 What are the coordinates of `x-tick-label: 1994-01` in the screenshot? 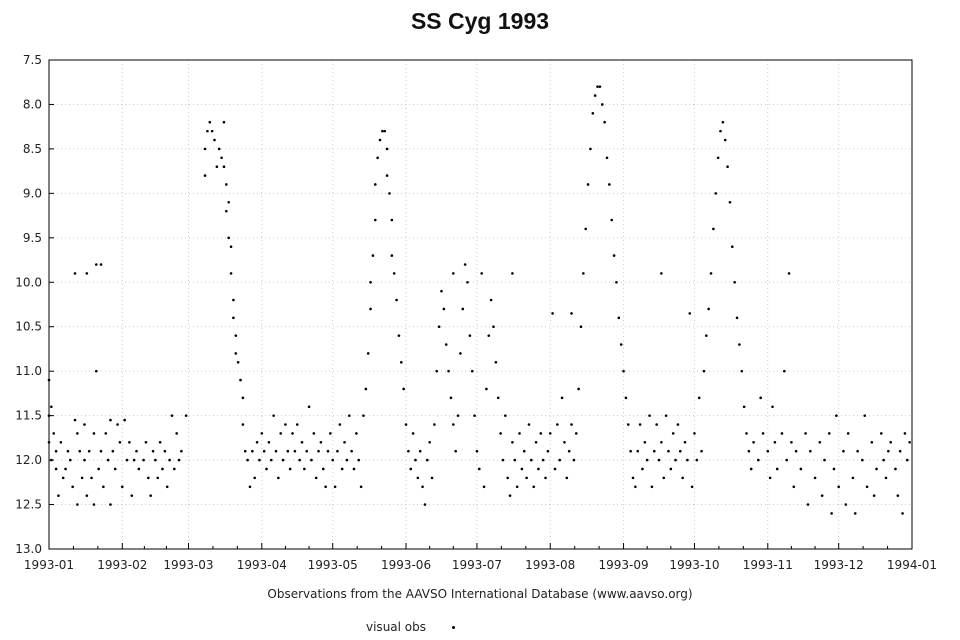 It's located at (912, 565).